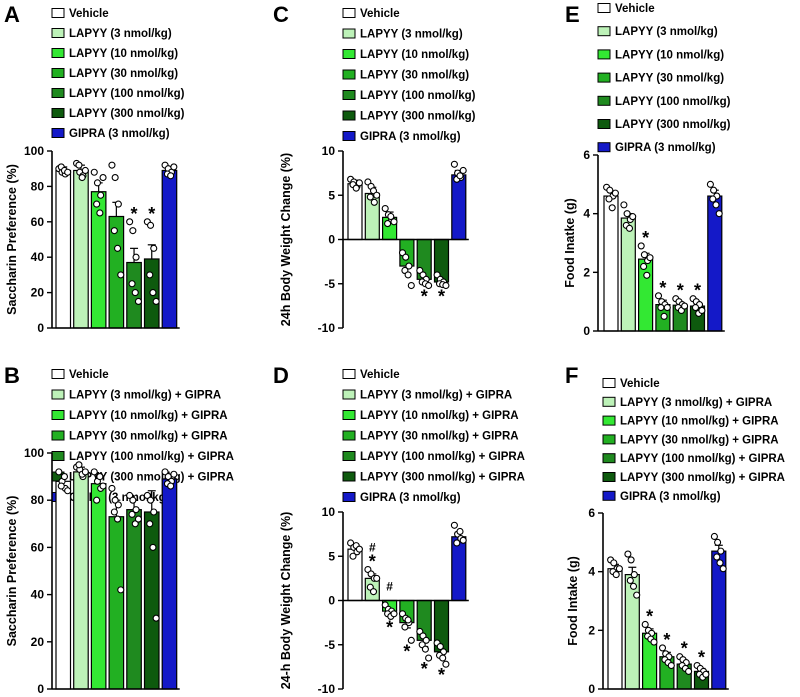 This screenshot has width=800, height=697. Describe the element at coordinates (38, 547) in the screenshot. I see `y-tick-label: 60` at that location.